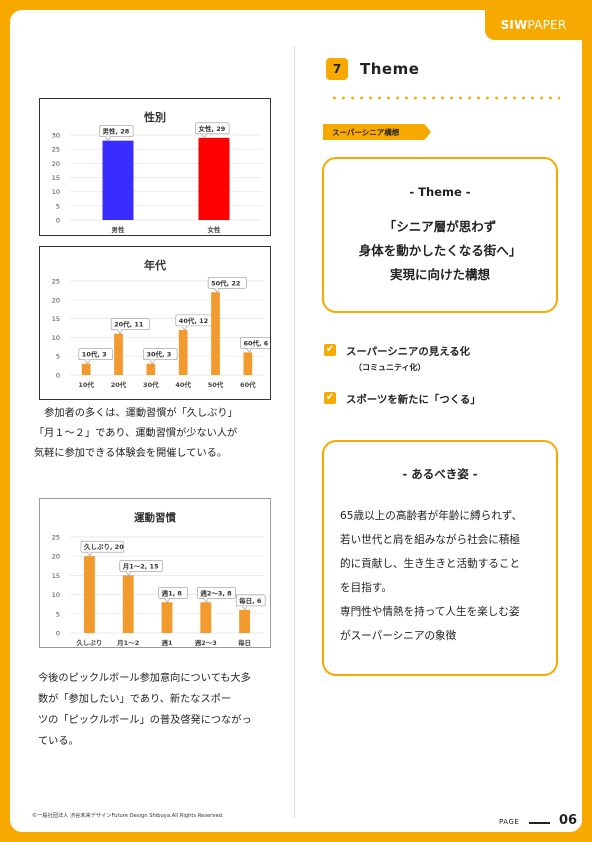  Describe the element at coordinates (509, 822) in the screenshot. I see `page-label: PAGE` at that location.